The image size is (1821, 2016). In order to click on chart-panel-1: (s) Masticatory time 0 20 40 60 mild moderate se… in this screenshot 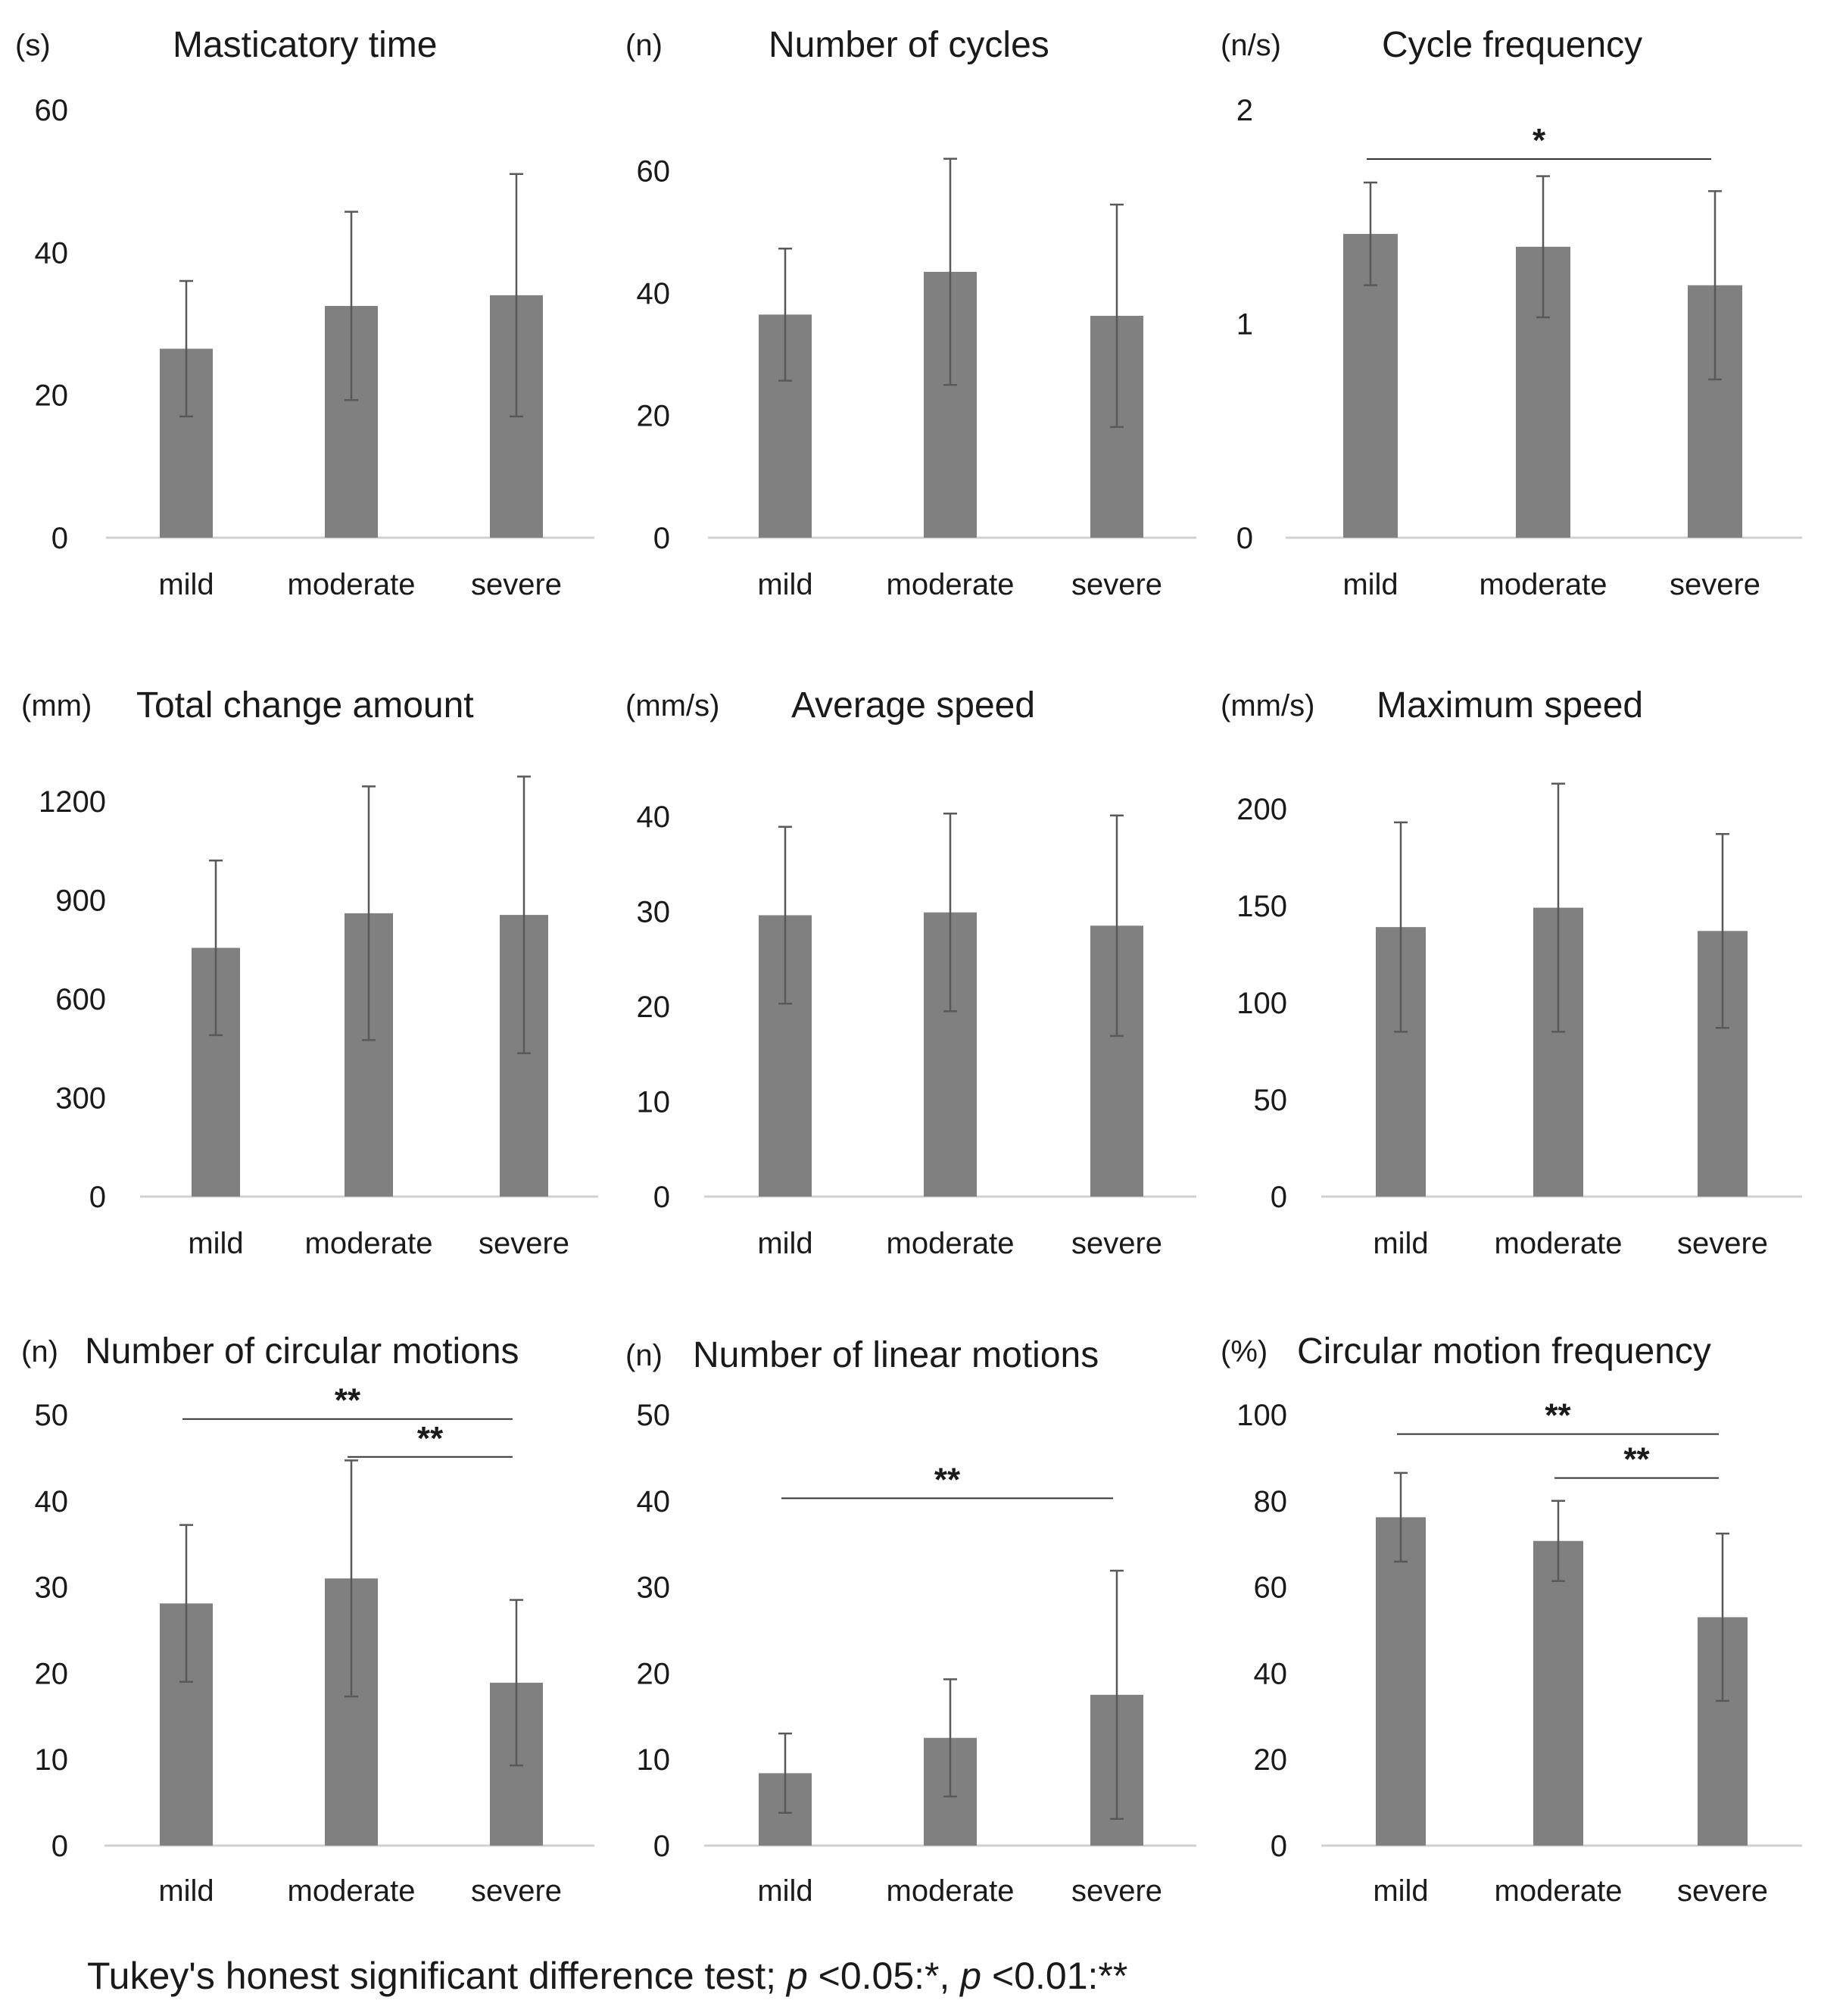, I will do `click(304, 313)`.